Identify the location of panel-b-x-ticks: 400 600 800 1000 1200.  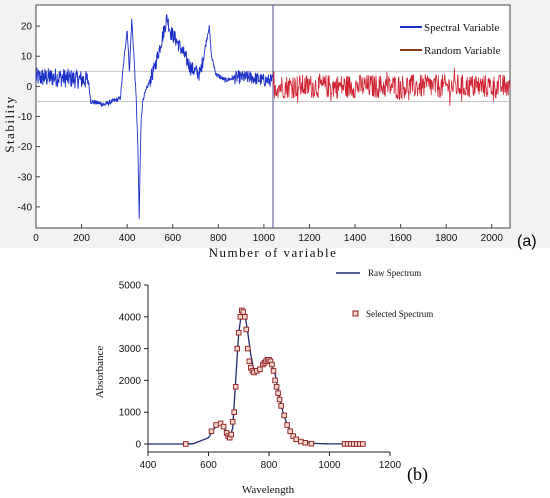
(271, 461).